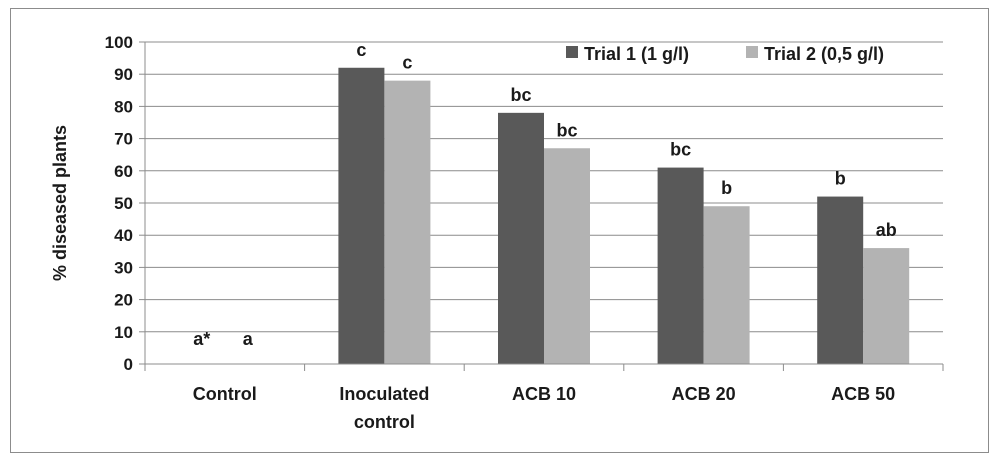 The image size is (999, 455). I want to click on y-tick-label: 100, so click(119, 42).